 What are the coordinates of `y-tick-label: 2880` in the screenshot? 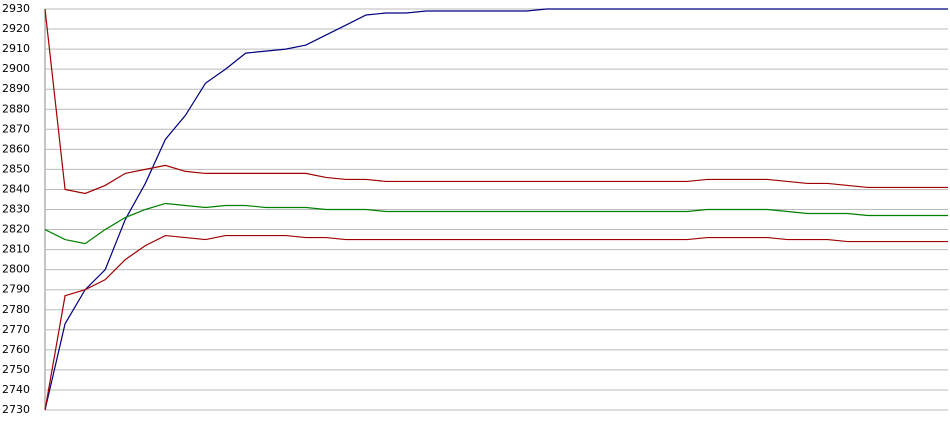 It's located at (16, 108).